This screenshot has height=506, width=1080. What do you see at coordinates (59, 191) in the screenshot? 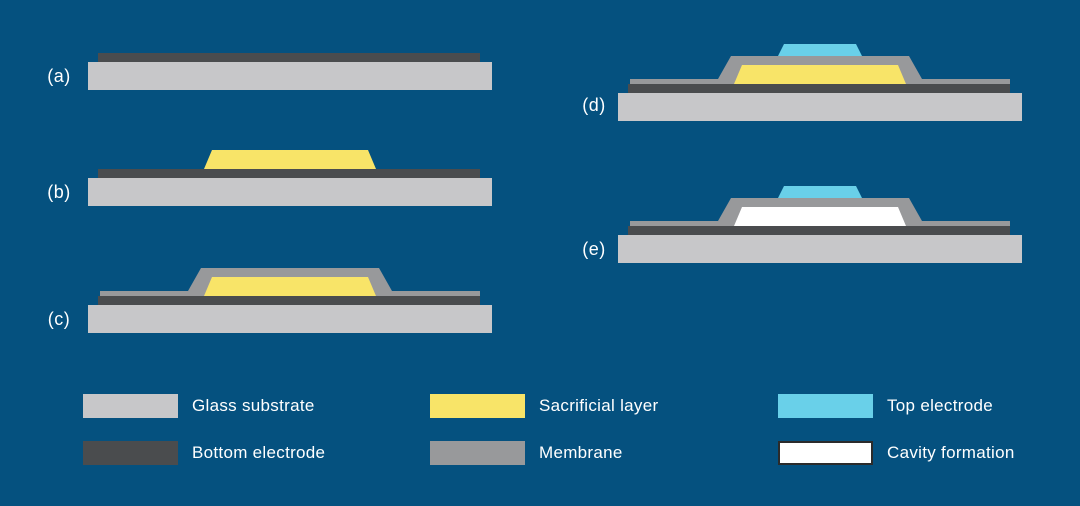
I see `step-label-b: (b)` at bounding box center [59, 191].